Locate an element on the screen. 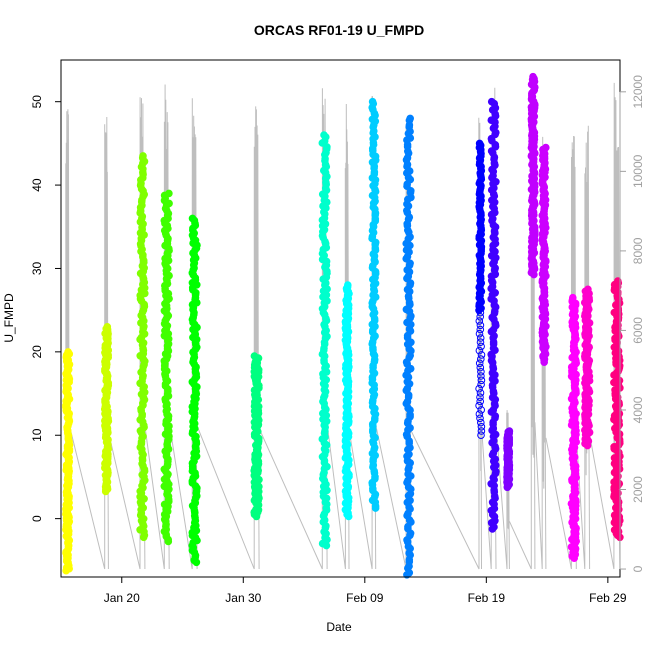  y2-tick-label-4: 6000 is located at coordinates (638, 330).